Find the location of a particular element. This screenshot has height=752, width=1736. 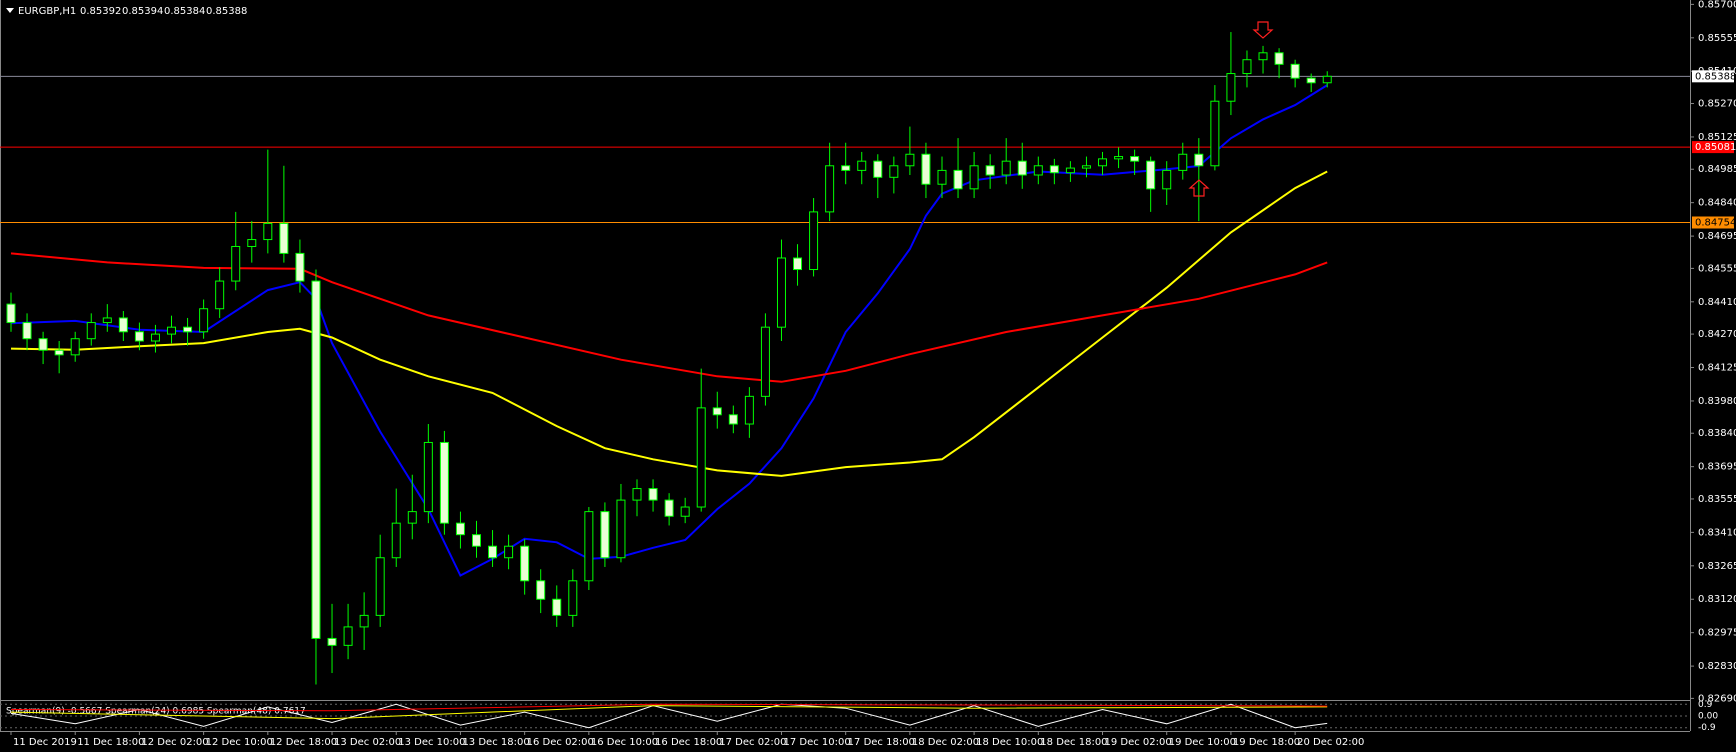

x-tick-label: 12 Dec 10:00 is located at coordinates (239, 742).